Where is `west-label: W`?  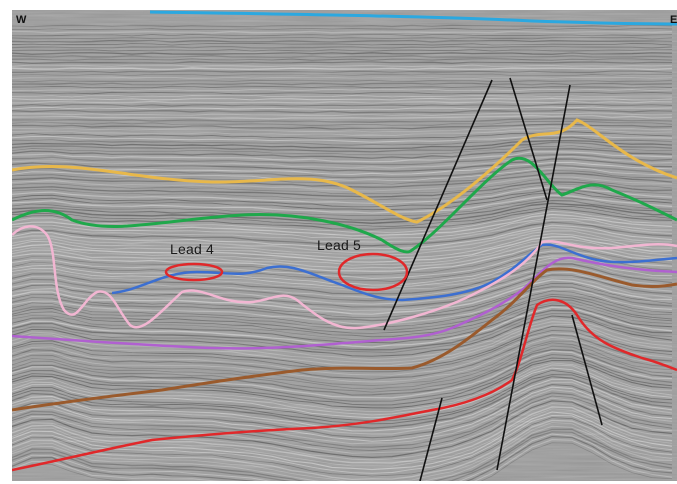 west-label: W is located at coordinates (21, 20).